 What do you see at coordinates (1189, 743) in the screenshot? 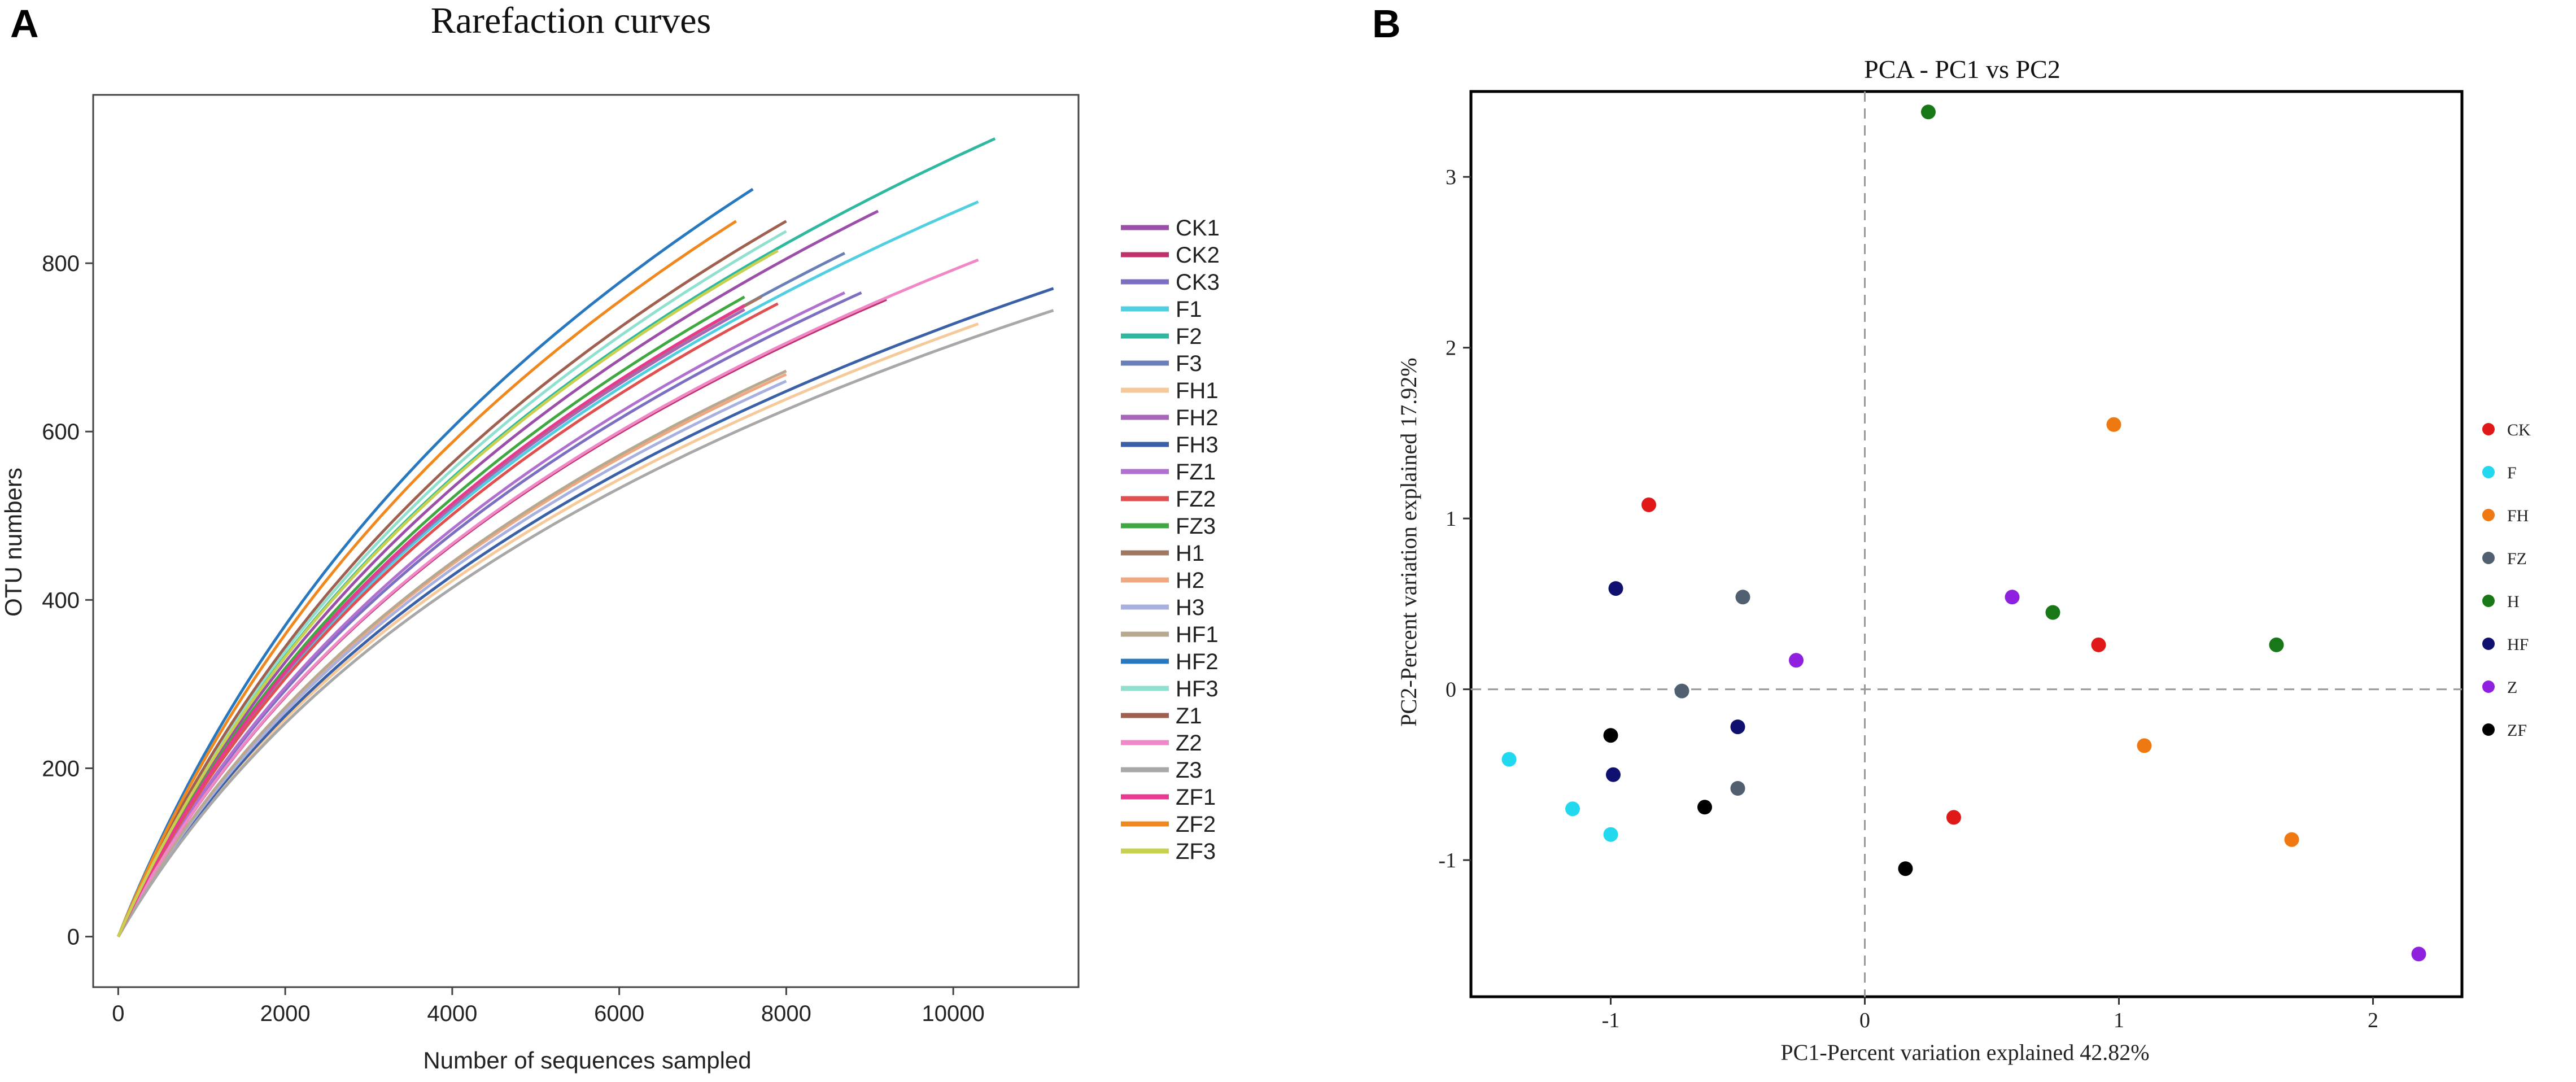
I see `legend-label-z2: Z2` at bounding box center [1189, 743].